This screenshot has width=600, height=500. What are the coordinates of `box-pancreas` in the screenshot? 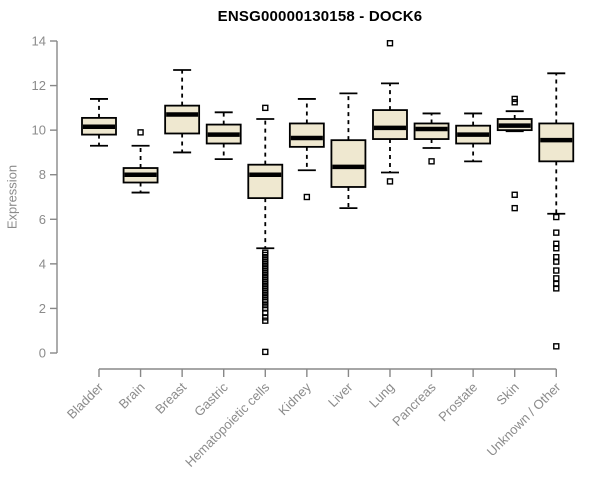 It's located at (431, 138).